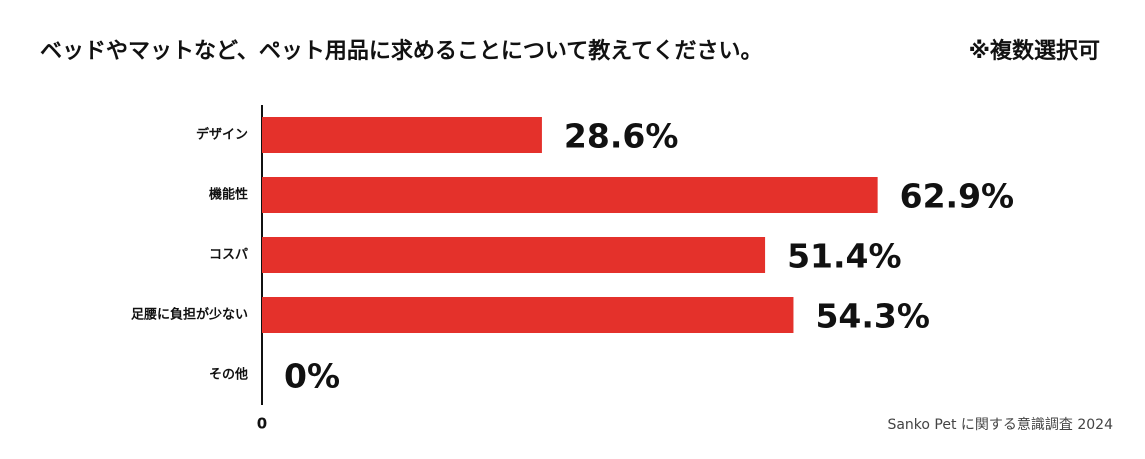 Image resolution: width=1145 pixels, height=459 pixels. Describe the element at coordinates (1034, 51) in the screenshot. I see `chart-subtitle: ※複数選択可` at that location.